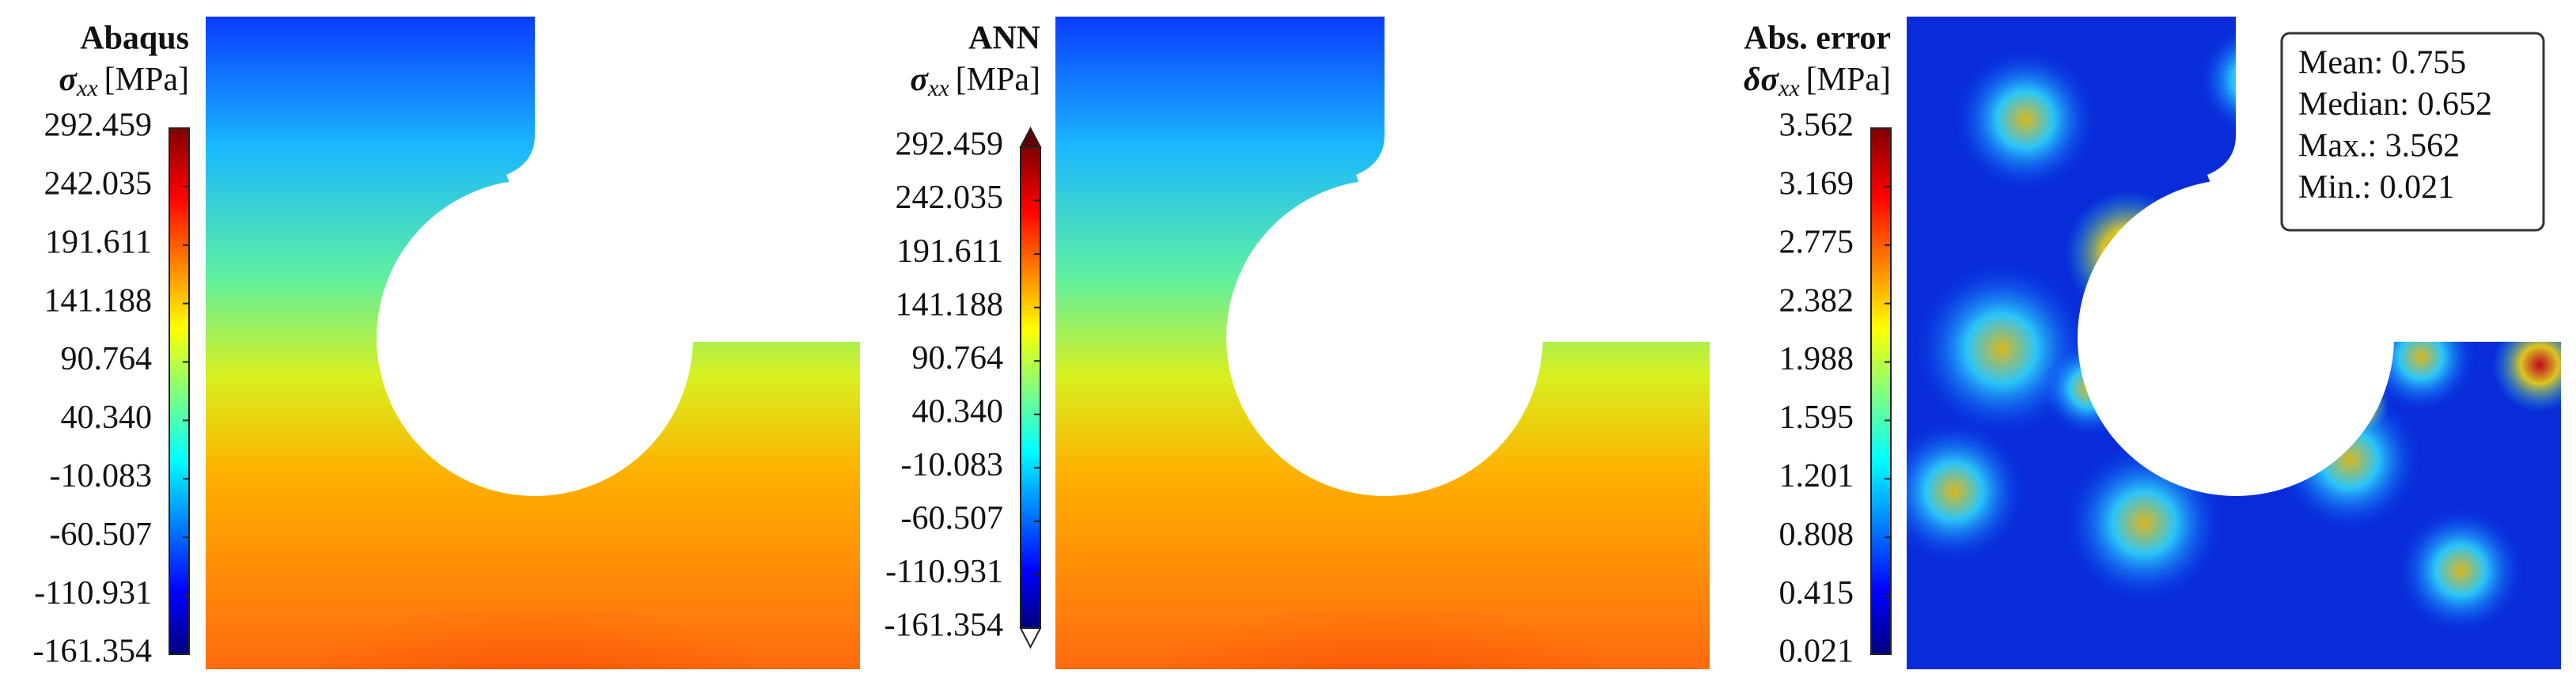 The image size is (2576, 693). Describe the element at coordinates (1817, 39) in the screenshot. I see `panel-title: Abs. error` at that location.